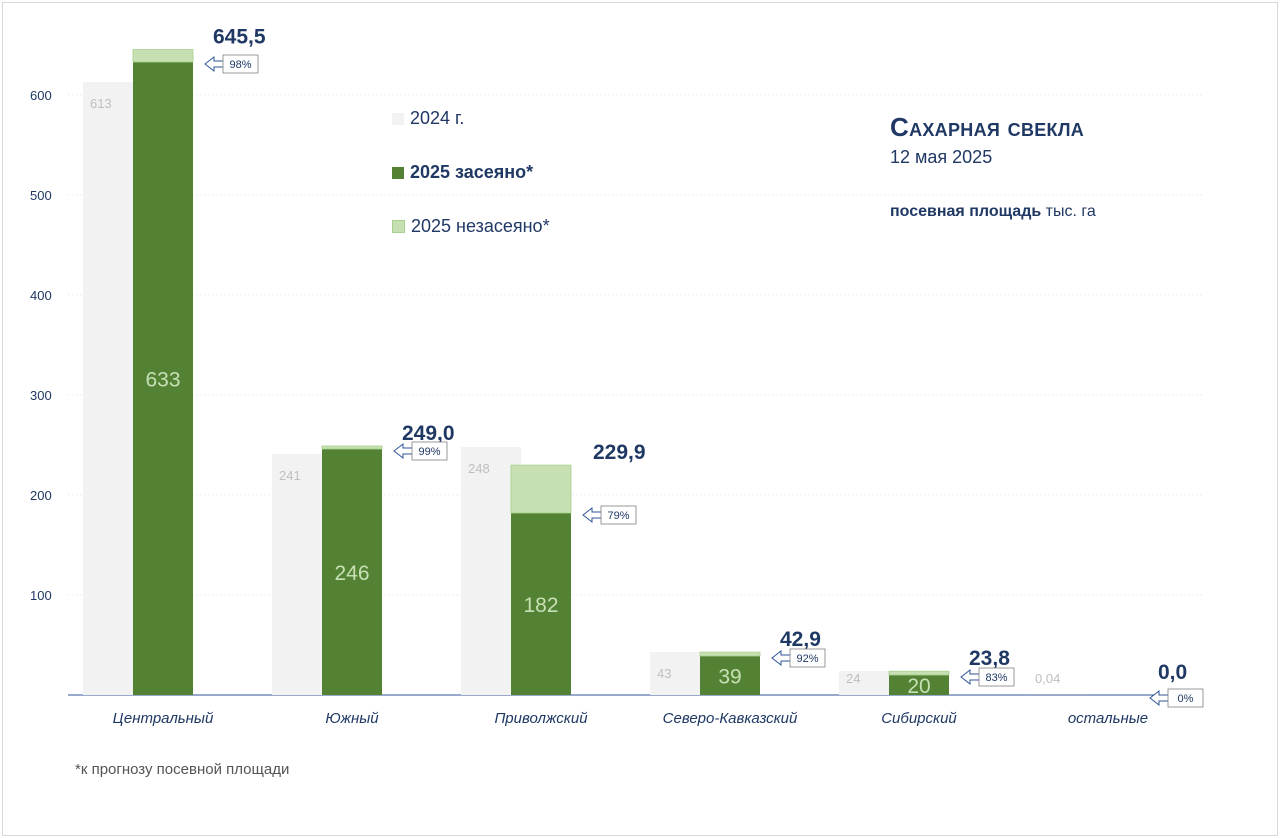 The image size is (1280, 838). Describe the element at coordinates (398, 226) in the screenshot. I see `legend-swatch-2025-unsown` at that location.